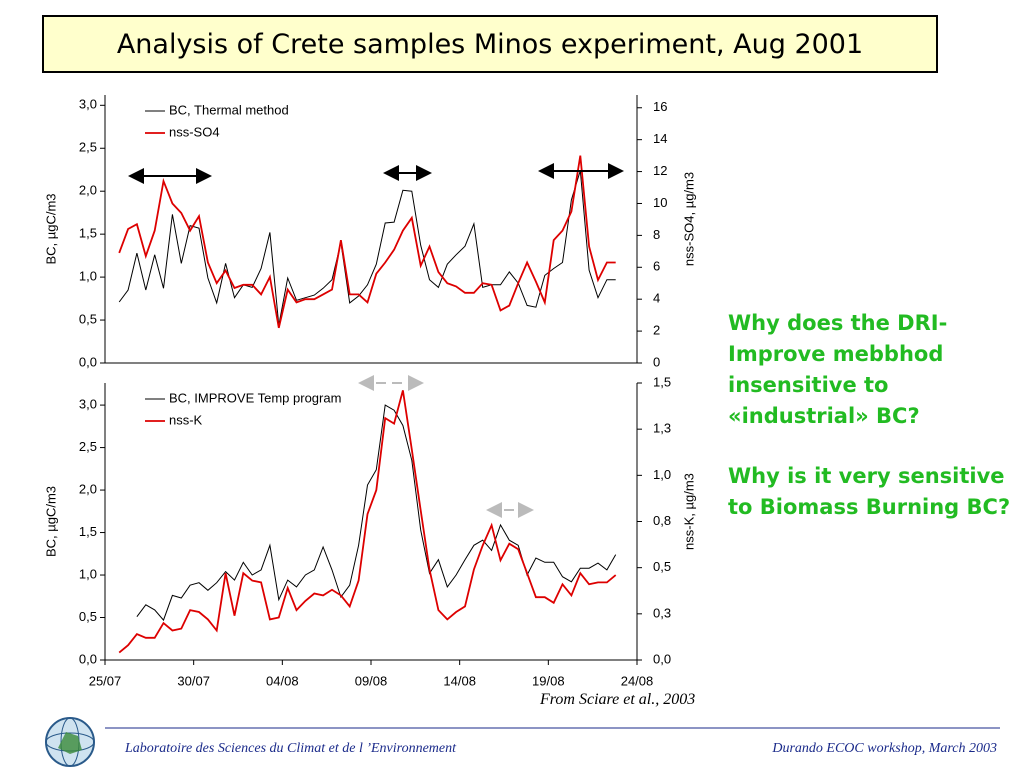  What do you see at coordinates (688, 219) in the screenshot?
I see `y2-axis-label: nss-SO4, µg/m3` at bounding box center [688, 219].